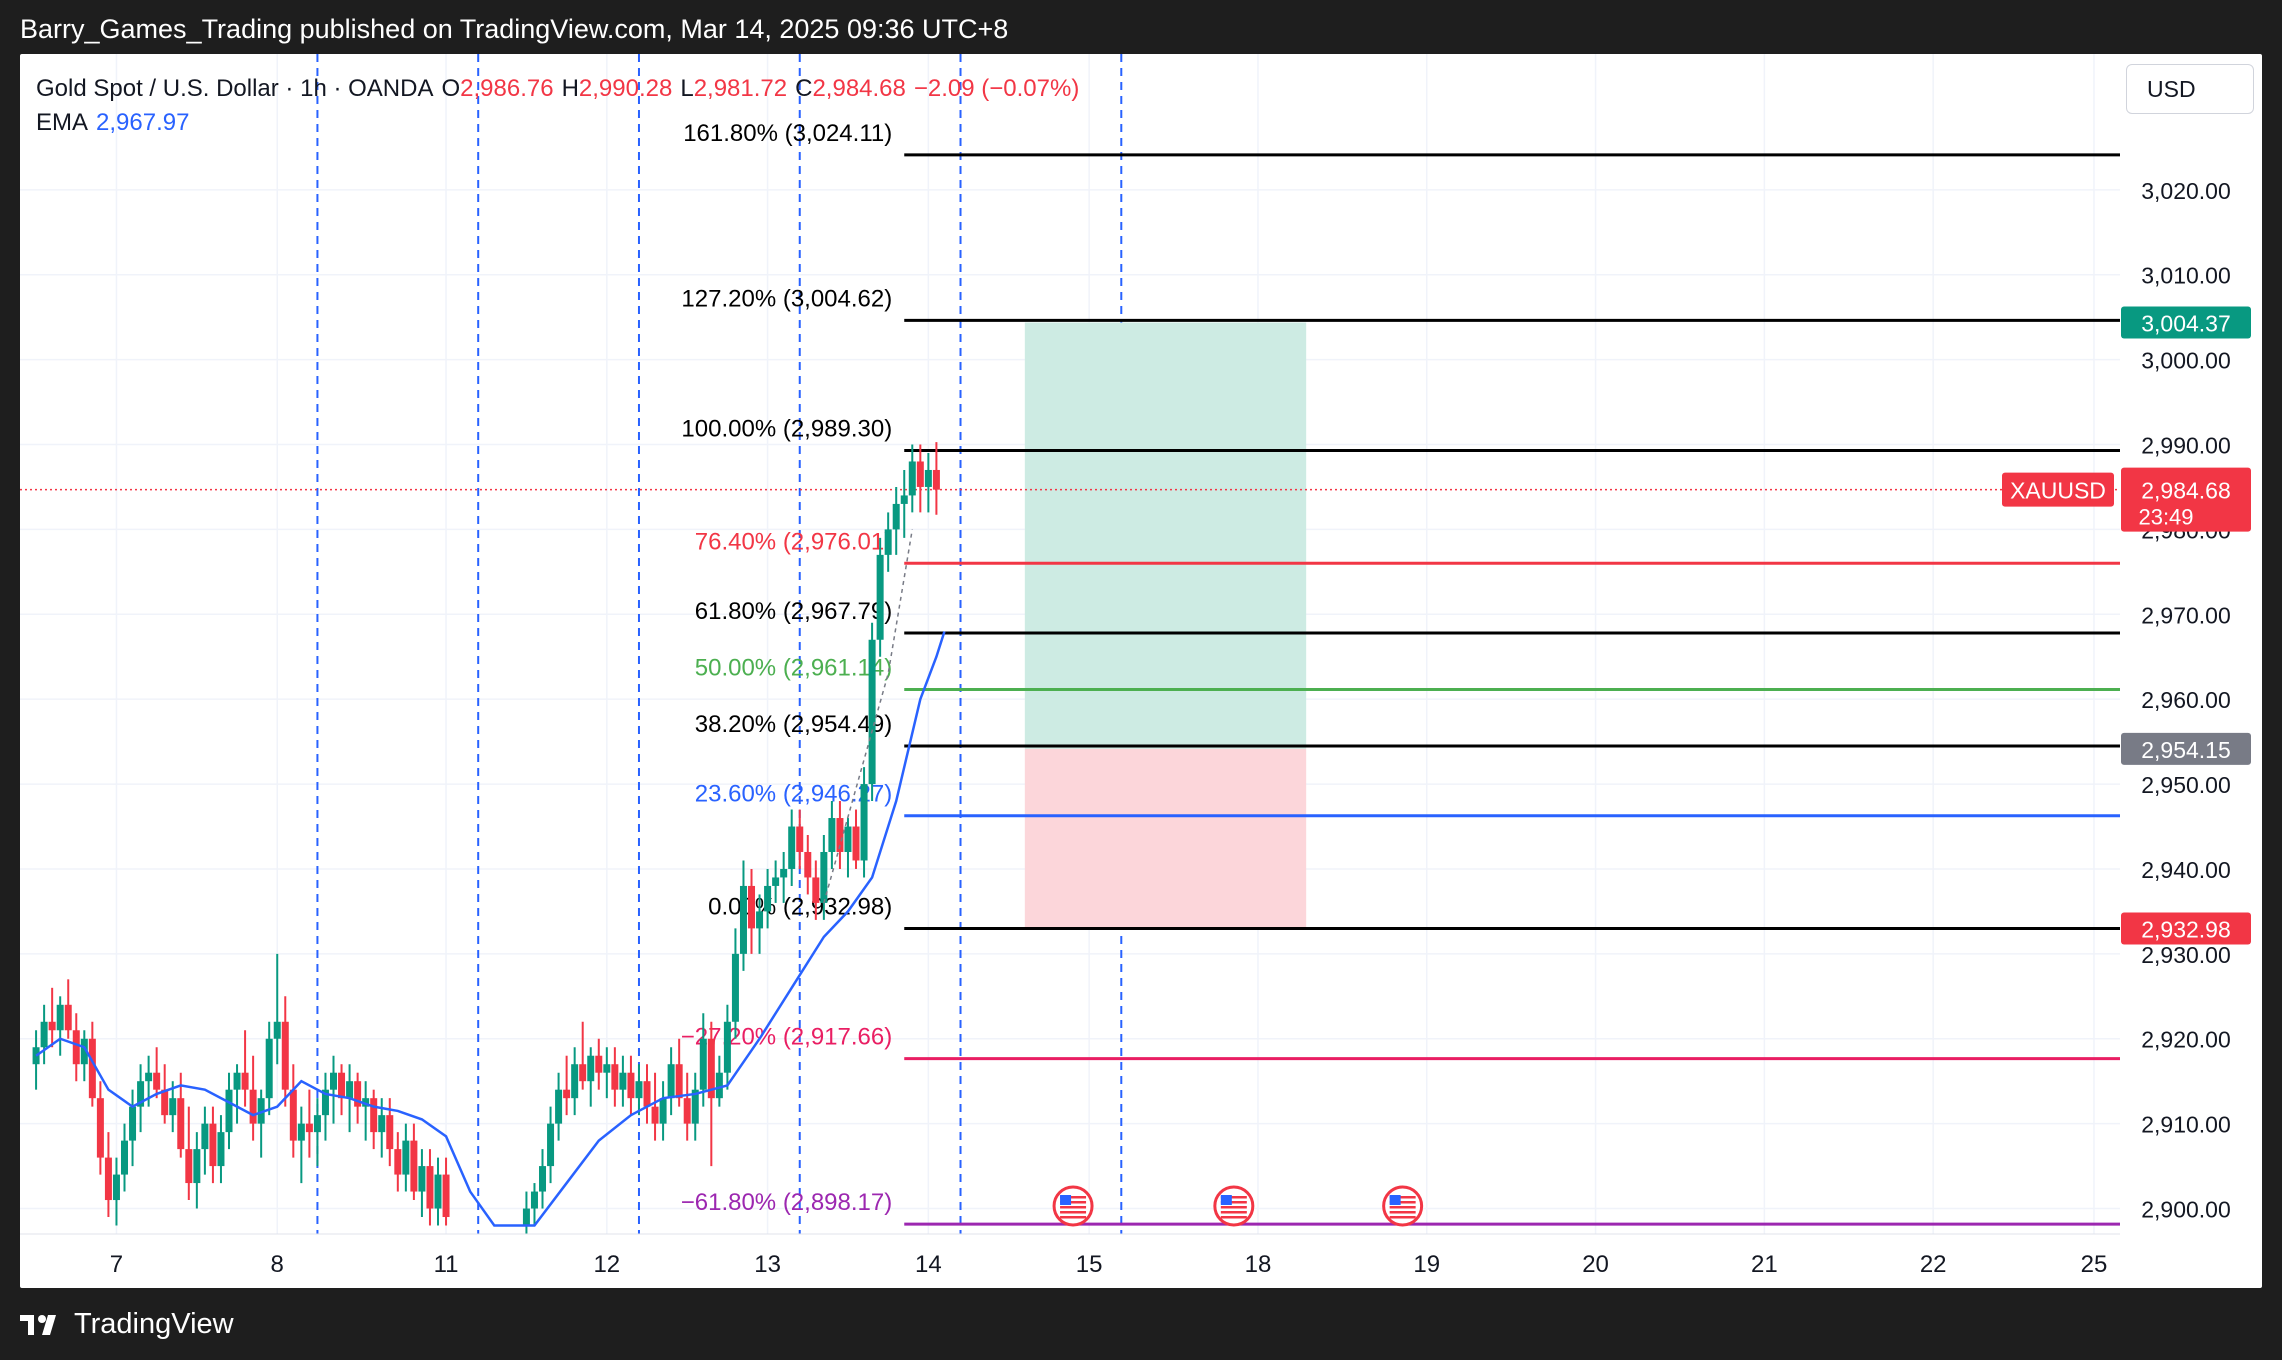 This screenshot has height=1360, width=2282. Describe the element at coordinates (2186, 491) in the screenshot. I see `last-price-text: 2,984.68` at that location.